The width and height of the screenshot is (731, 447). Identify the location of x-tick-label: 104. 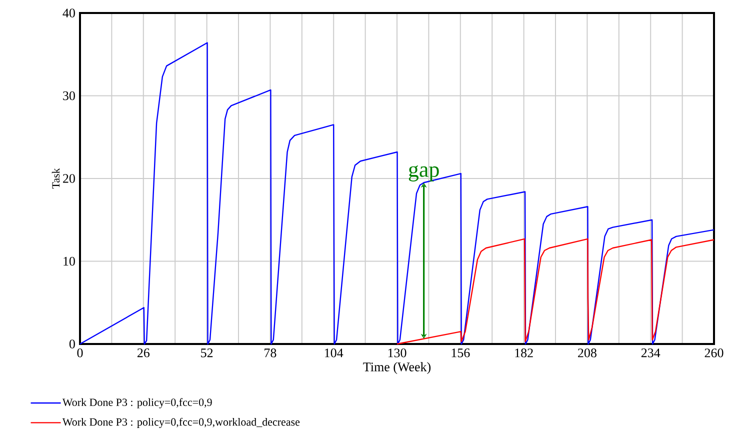
(334, 353).